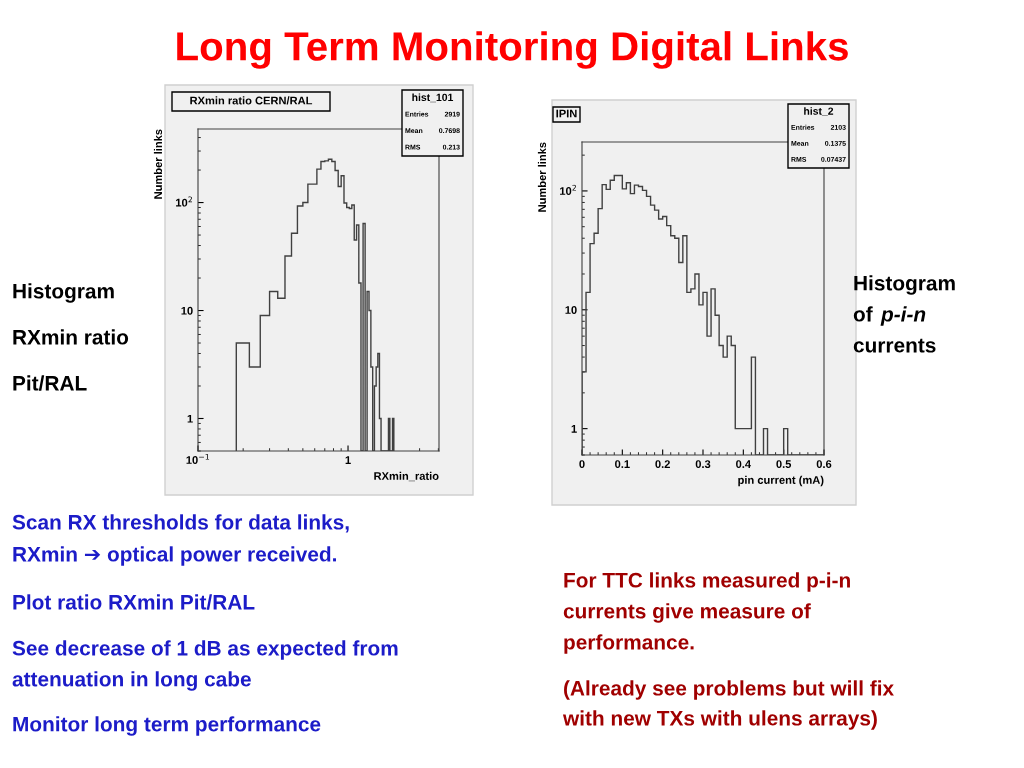  I want to click on text: RXmin ➔ optical power received., so click(174, 556).